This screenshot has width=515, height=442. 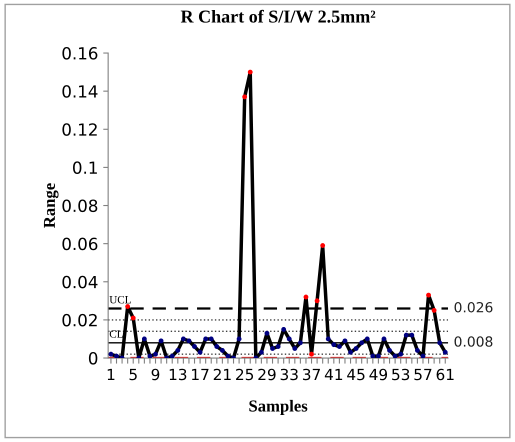 I want to click on annotation: 0.026, so click(x=473, y=307).